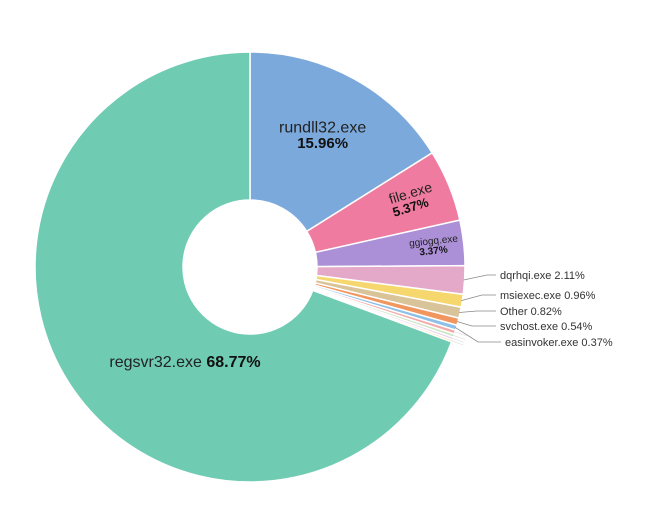  Describe the element at coordinates (478, 298) in the screenshot. I see `leader-msiexec-exe` at that location.